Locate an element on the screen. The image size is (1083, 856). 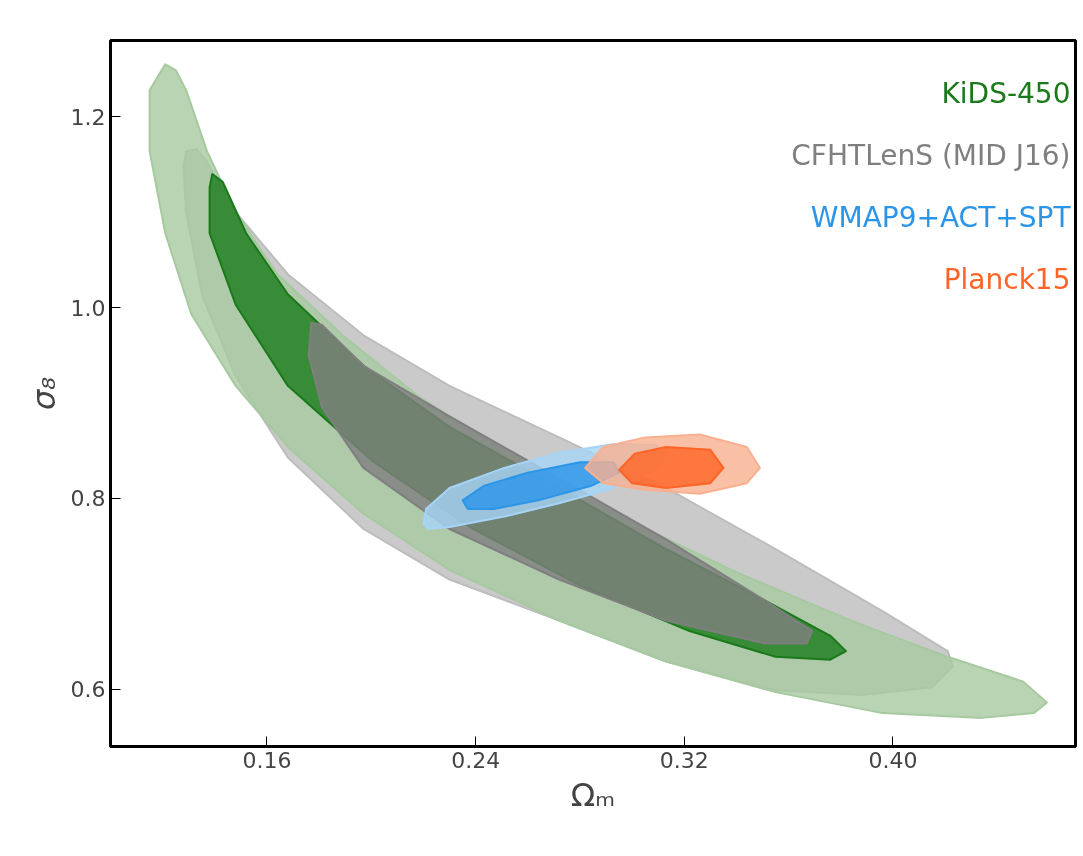
x-axis-title: Ωₘ is located at coordinates (593, 794).